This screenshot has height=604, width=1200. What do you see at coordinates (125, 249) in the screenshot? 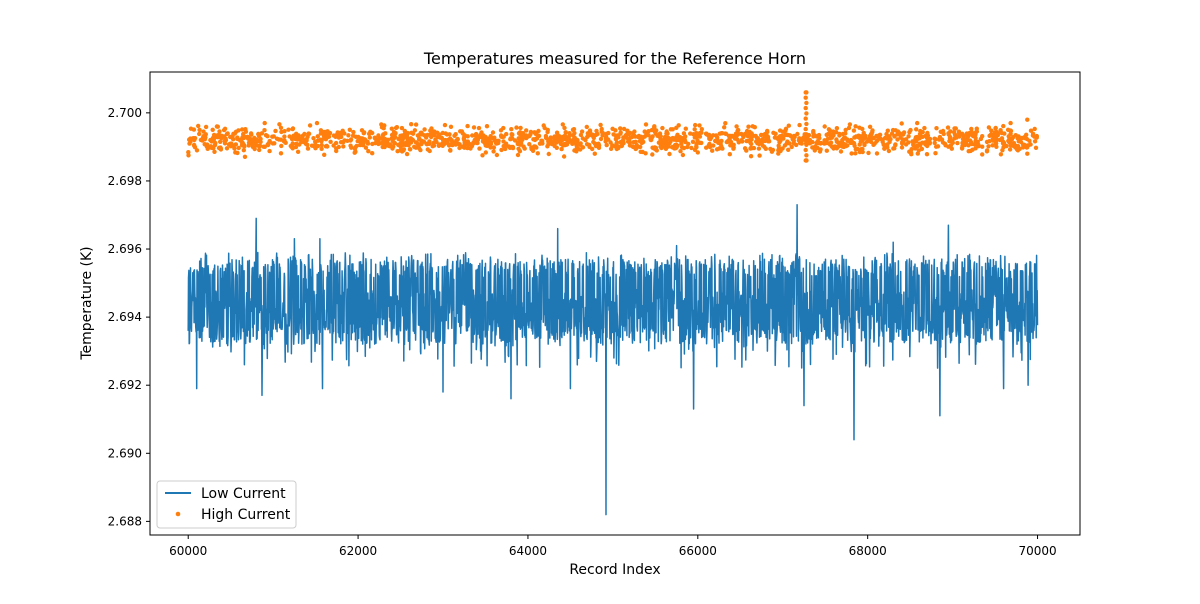
I see `y-tick-label: 2.696` at bounding box center [125, 249].